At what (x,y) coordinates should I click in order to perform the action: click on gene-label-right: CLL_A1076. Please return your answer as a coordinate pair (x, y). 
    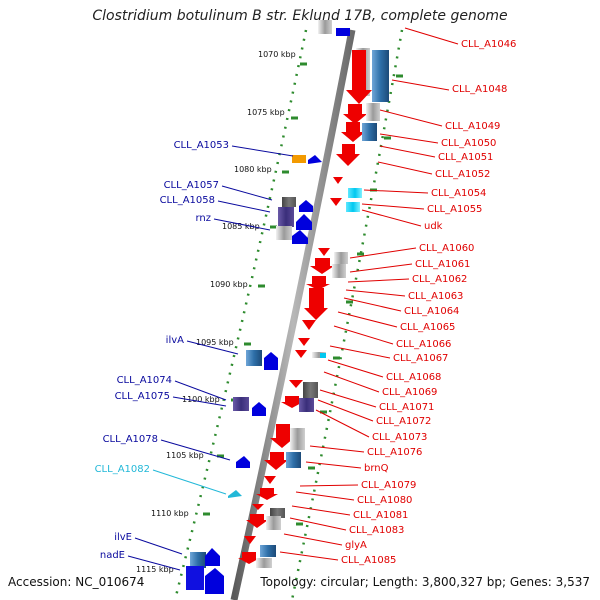
    Looking at the image, I should click on (394, 452).